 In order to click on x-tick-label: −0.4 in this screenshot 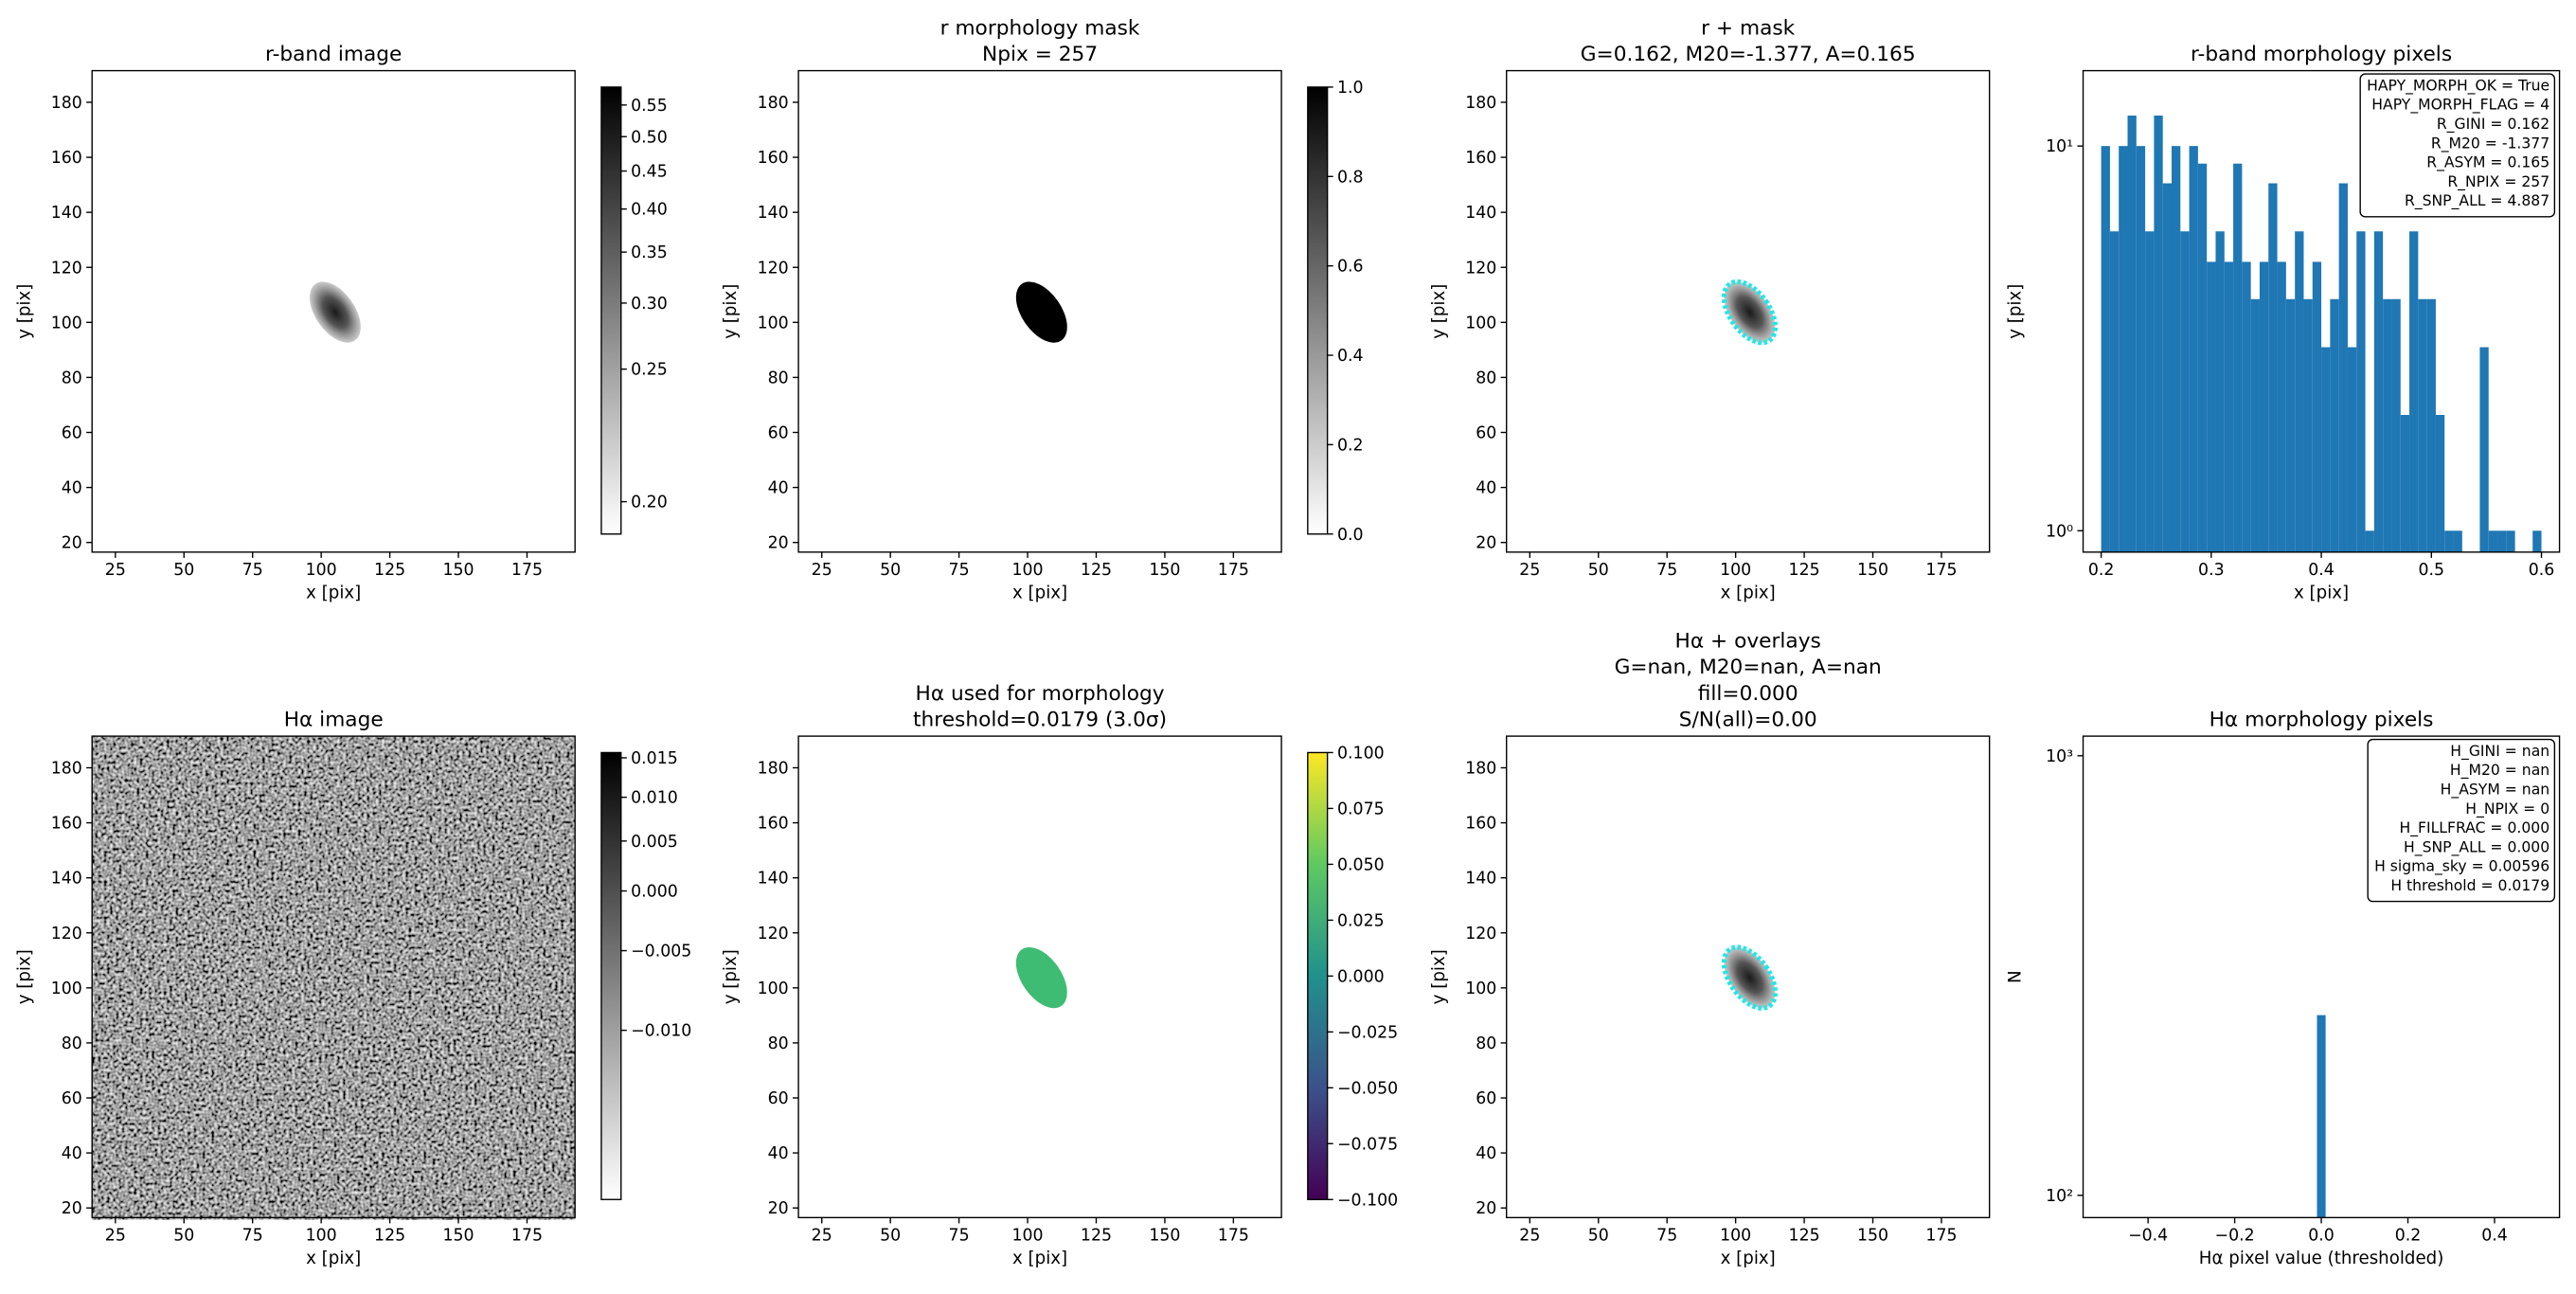, I will do `click(2148, 1236)`.